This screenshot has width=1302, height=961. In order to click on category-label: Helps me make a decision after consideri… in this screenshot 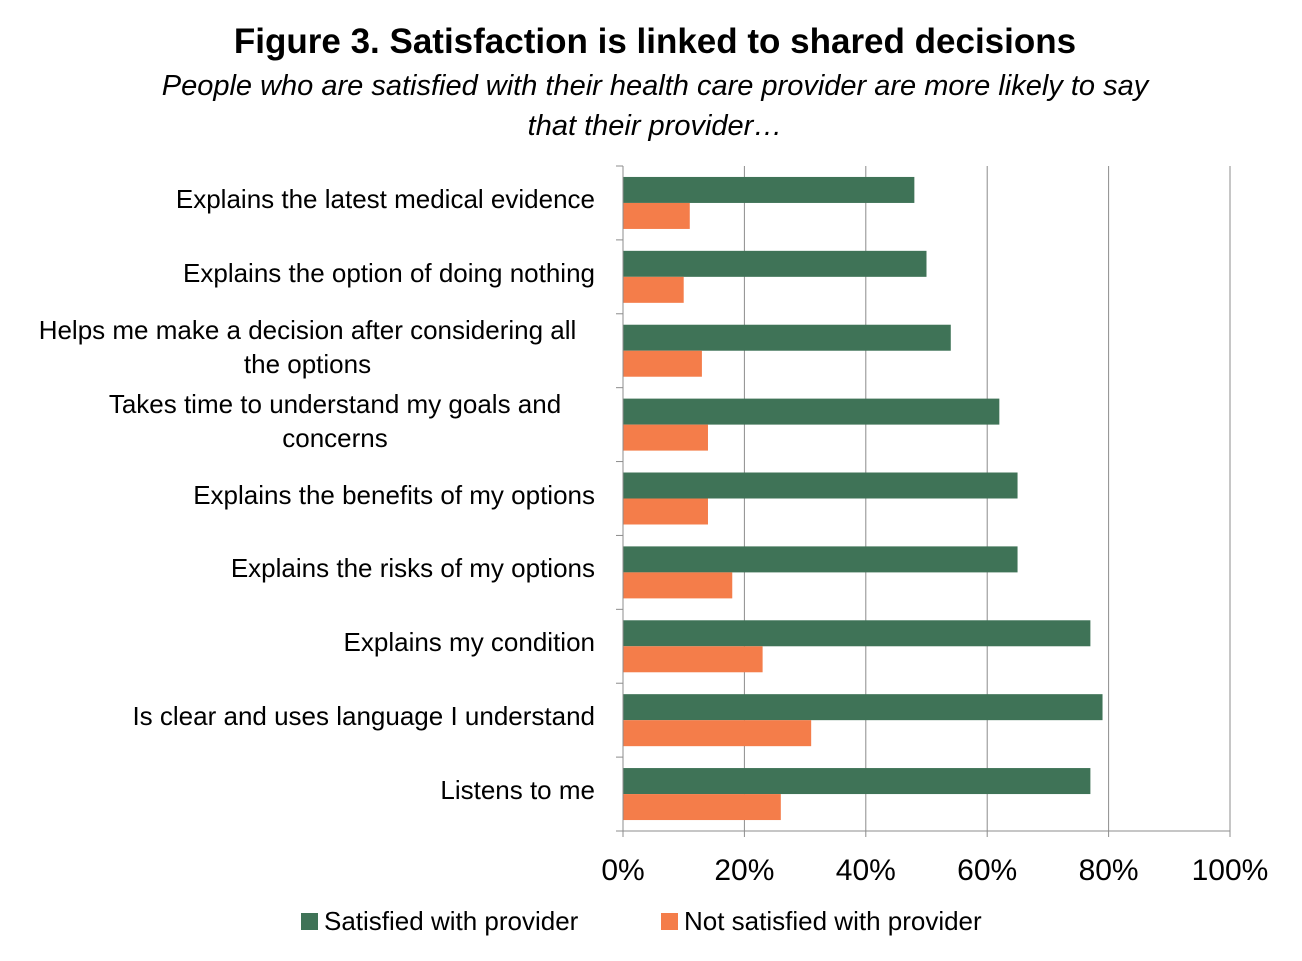, I will do `click(307, 346)`.